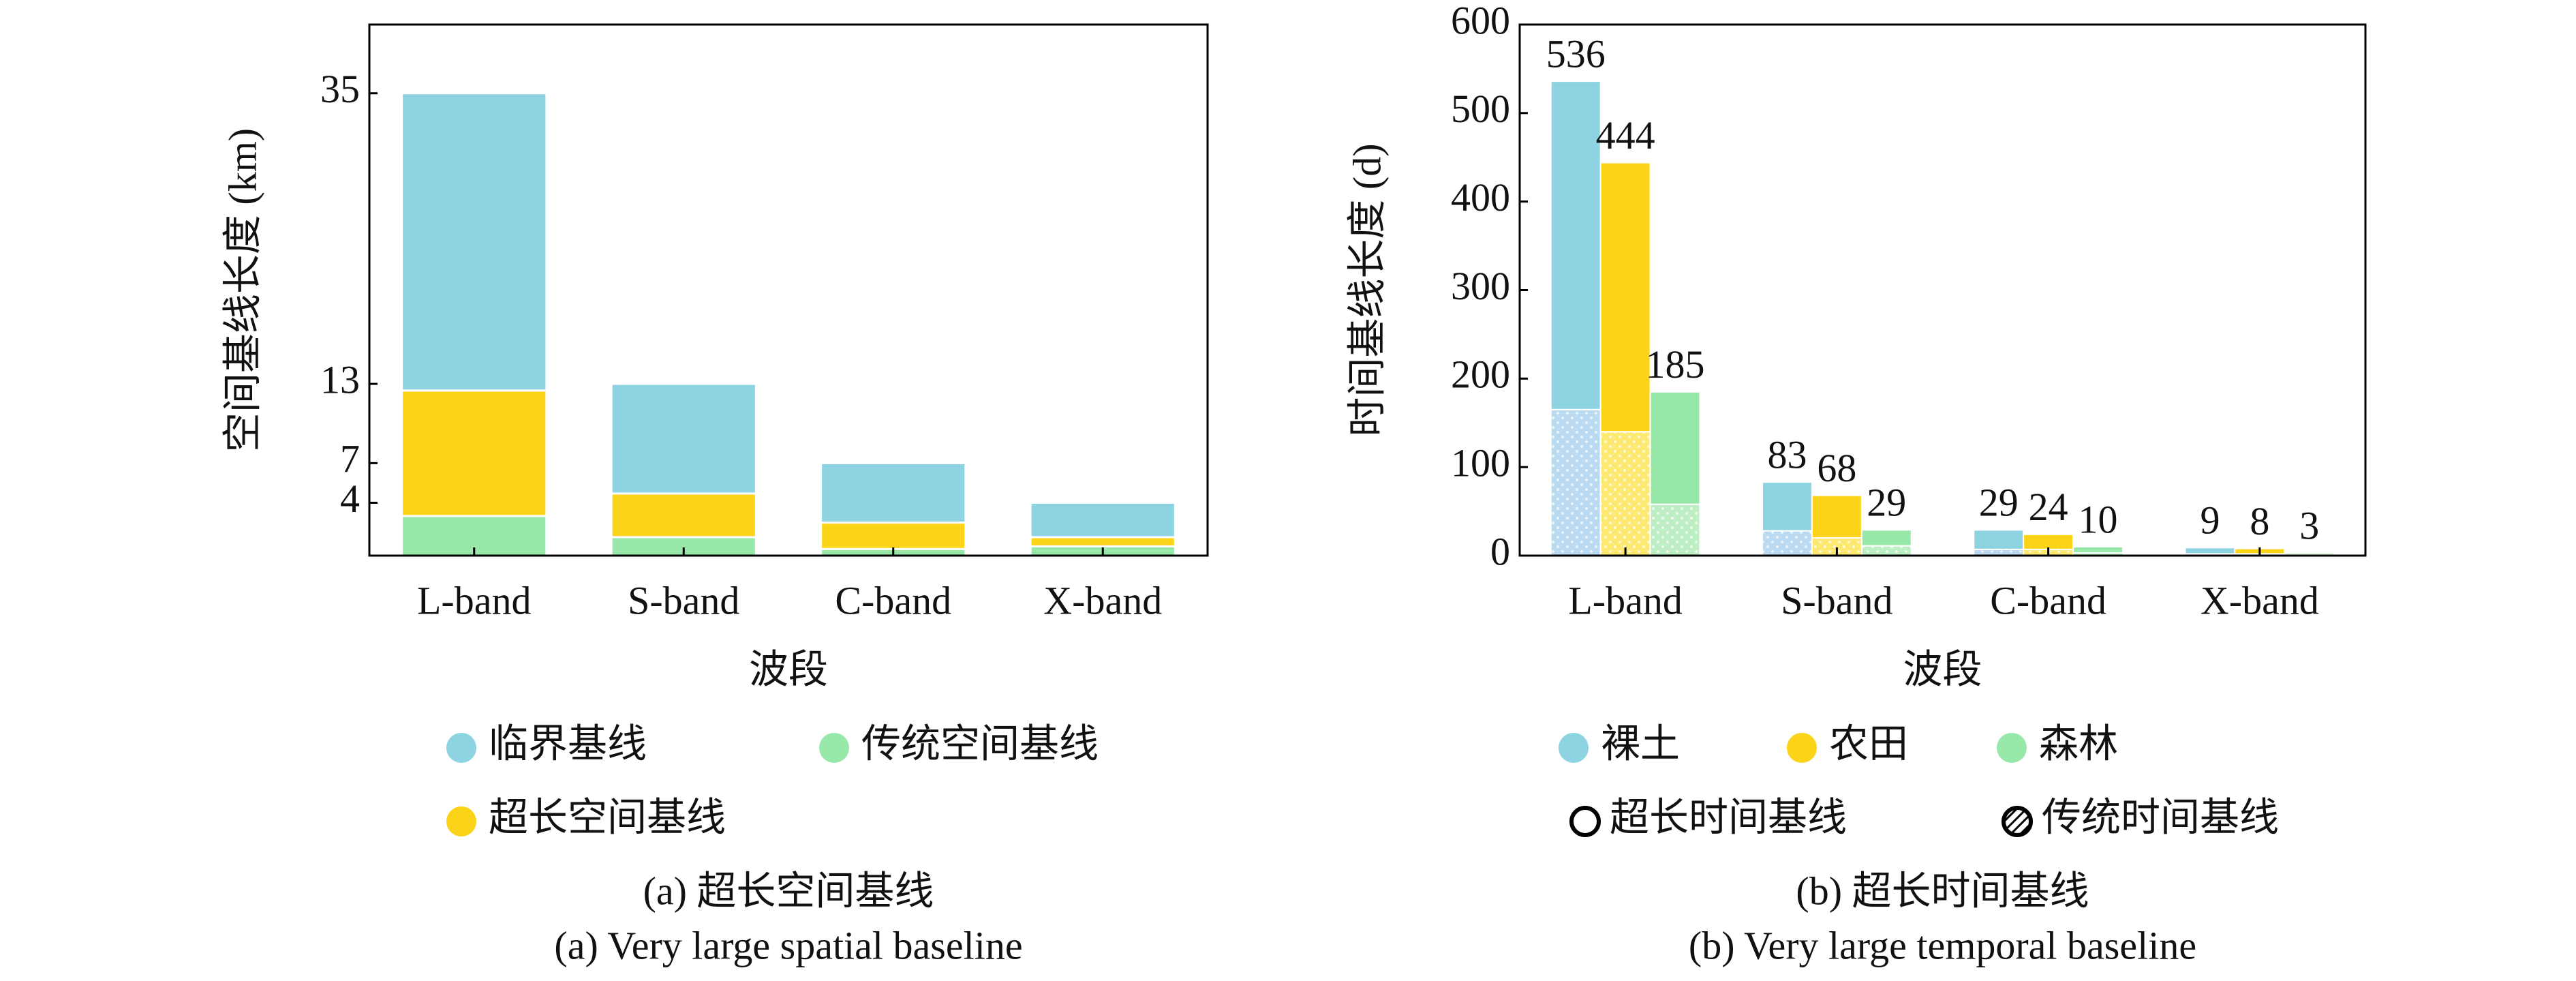  I want to click on y-axis-label: 时间基线长度 (d), so click(1367, 289).